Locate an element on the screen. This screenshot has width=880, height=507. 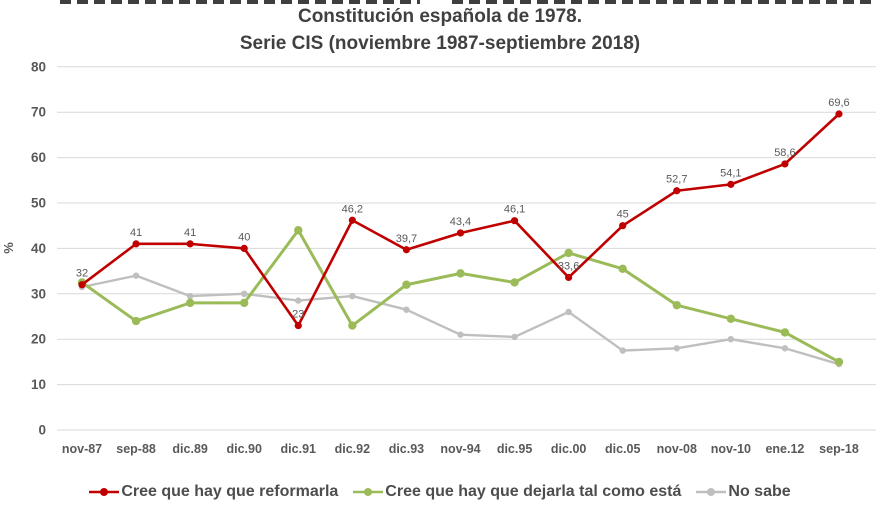
data-label: 43,4 is located at coordinates (460, 222).